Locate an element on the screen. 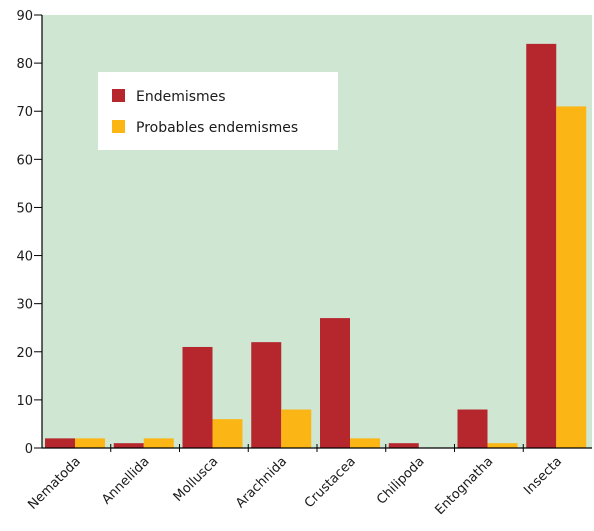  y-tick-label: 0 is located at coordinates (29, 449).